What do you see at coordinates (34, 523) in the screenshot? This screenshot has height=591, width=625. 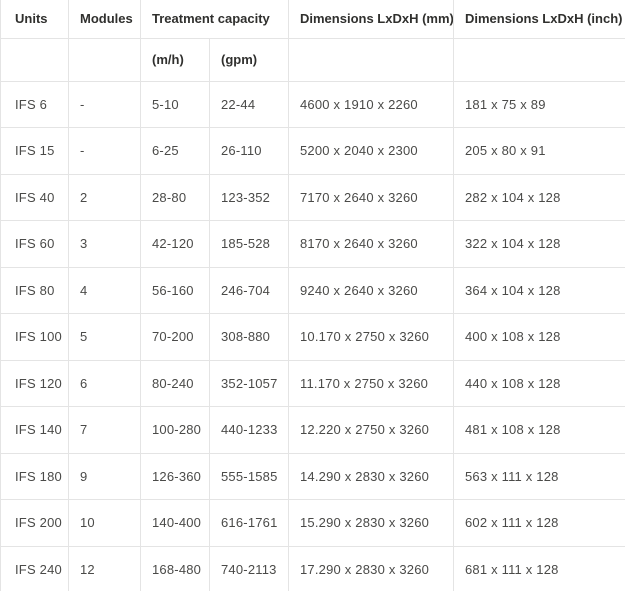 I see `cell-units: IFS 200` at bounding box center [34, 523].